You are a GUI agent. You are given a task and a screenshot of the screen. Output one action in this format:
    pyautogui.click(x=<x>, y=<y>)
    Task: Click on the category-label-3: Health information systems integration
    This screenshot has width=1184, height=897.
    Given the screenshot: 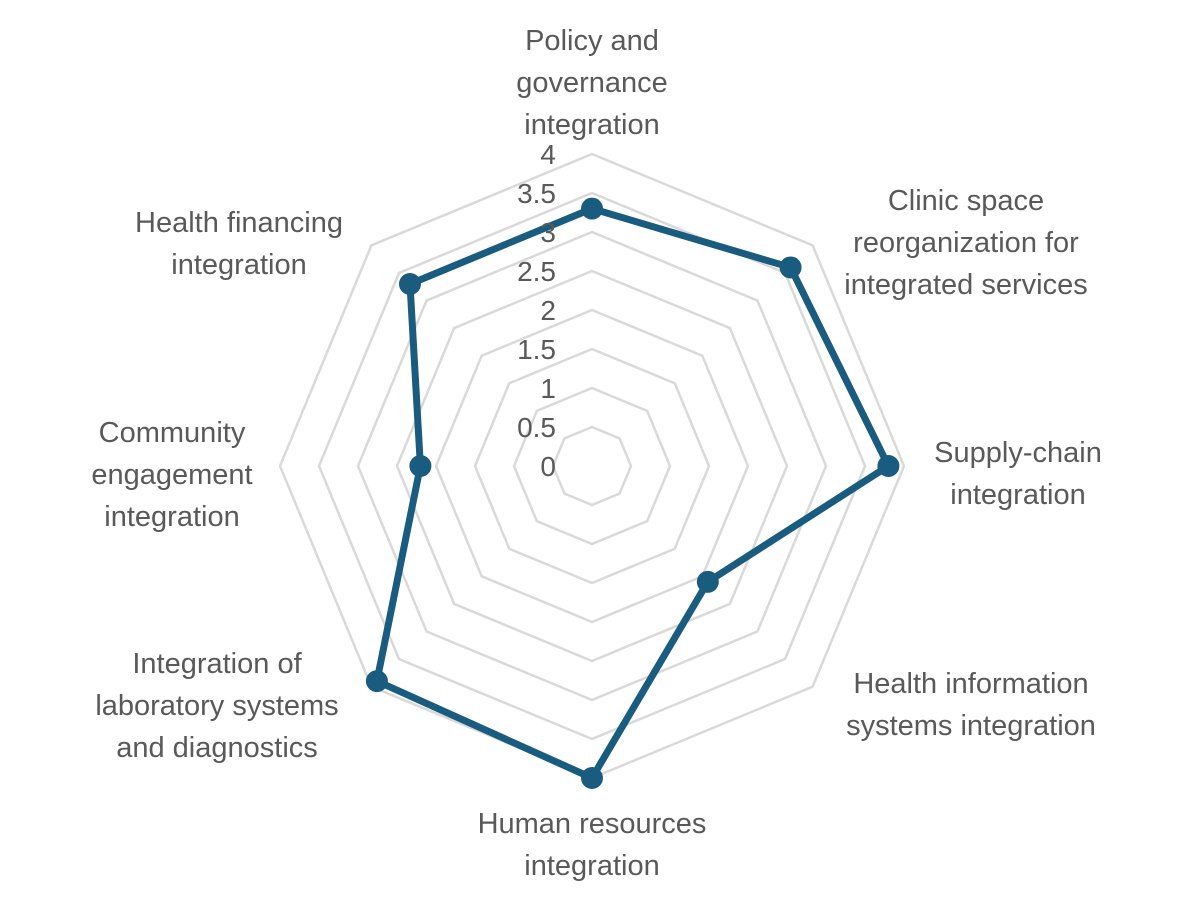 What is the action you would take?
    pyautogui.click(x=971, y=705)
    